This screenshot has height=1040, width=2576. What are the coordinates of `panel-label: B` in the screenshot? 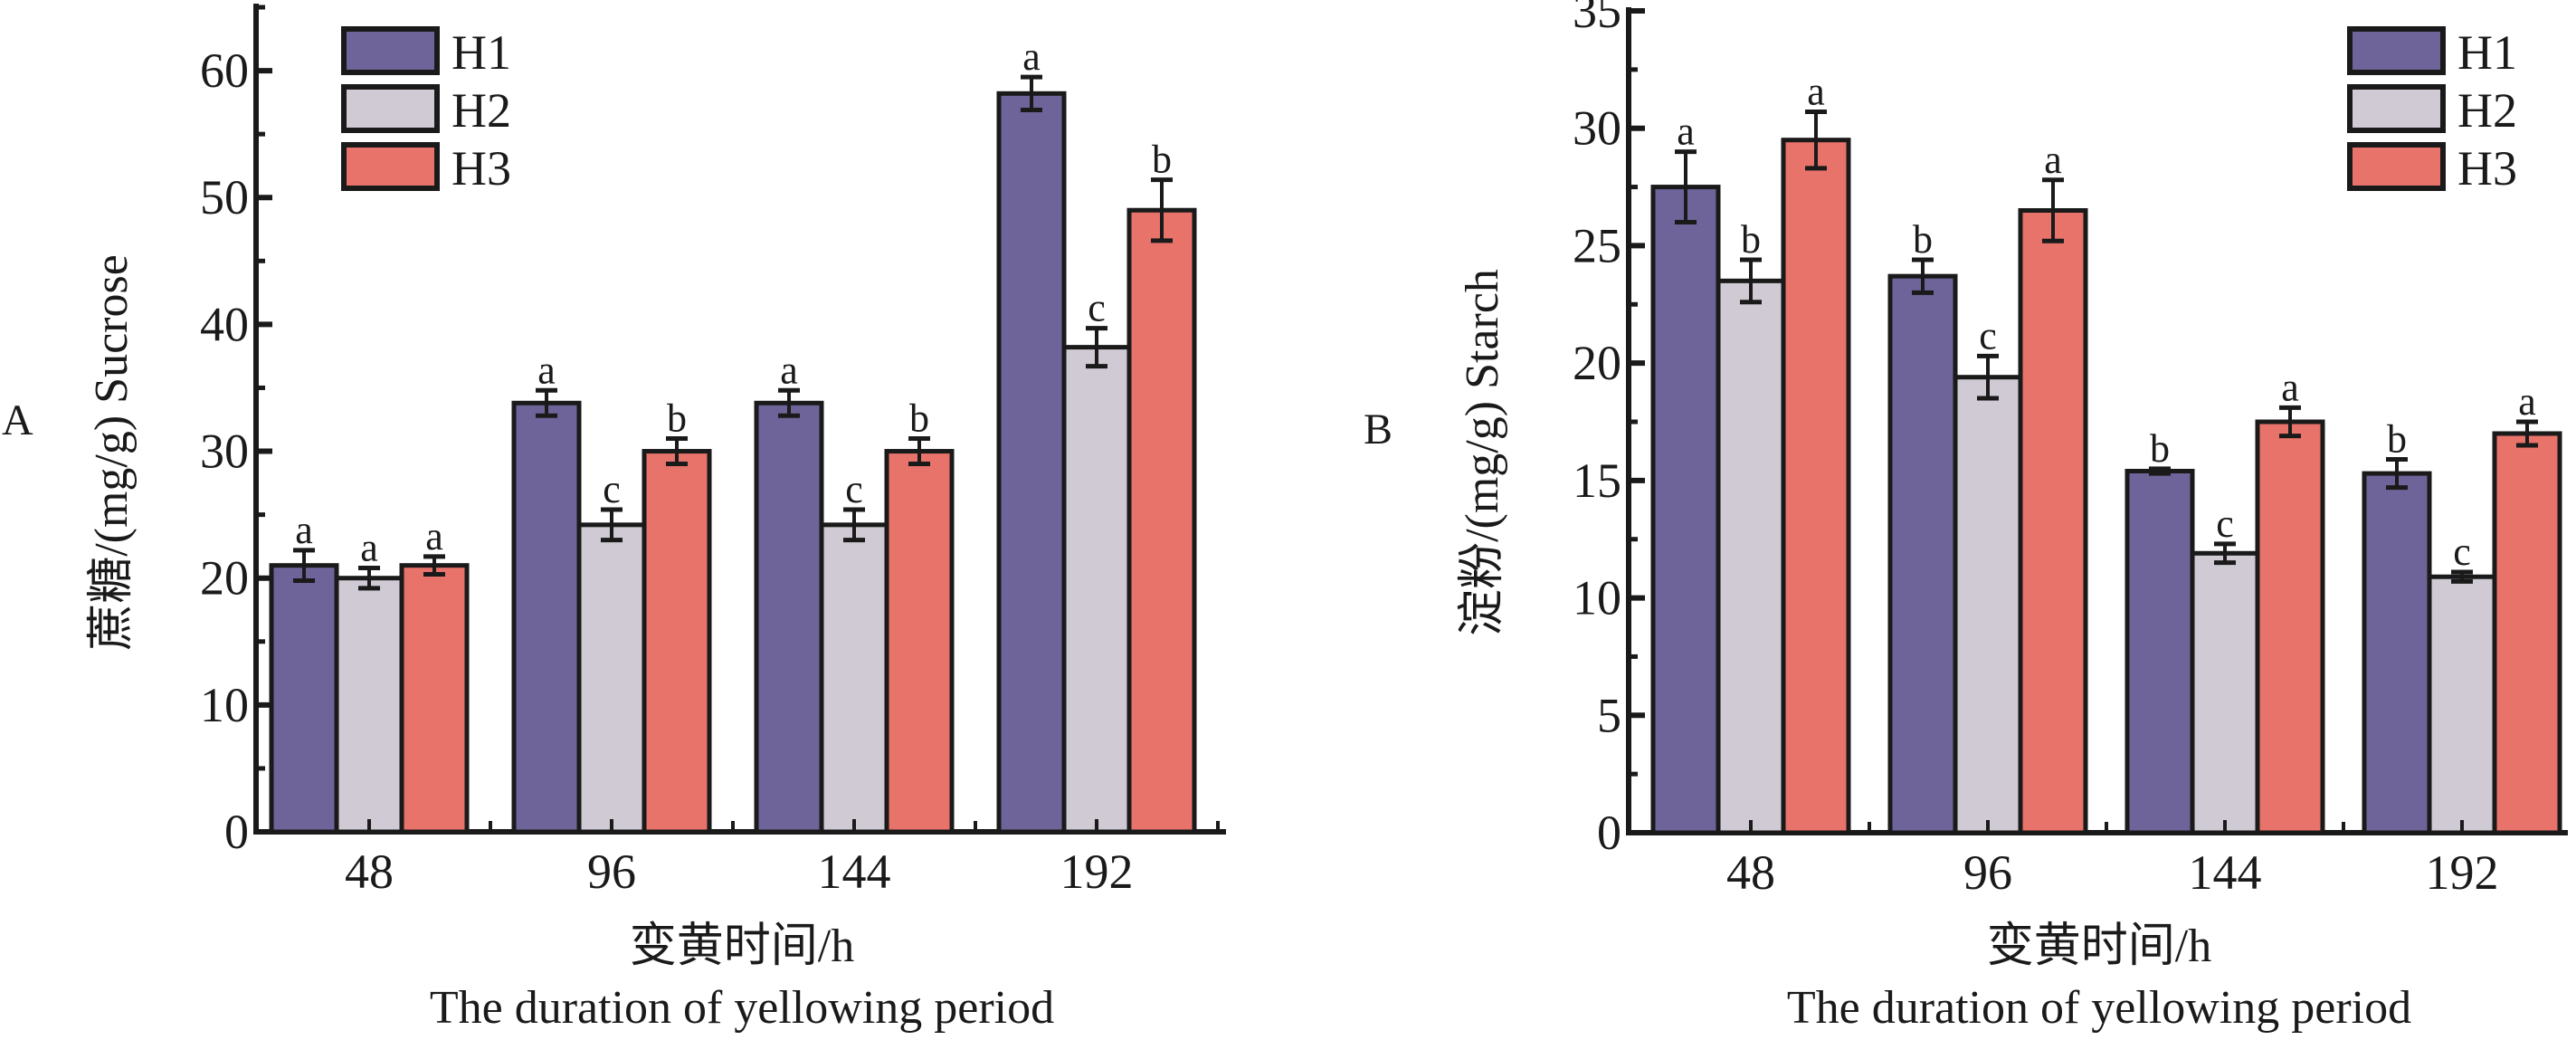 It's located at (1379, 429).